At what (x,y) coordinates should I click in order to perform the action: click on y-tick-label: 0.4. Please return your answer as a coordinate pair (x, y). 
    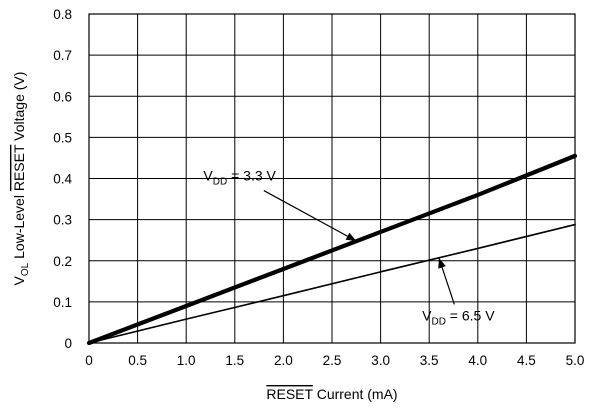
    Looking at the image, I should click on (62, 179).